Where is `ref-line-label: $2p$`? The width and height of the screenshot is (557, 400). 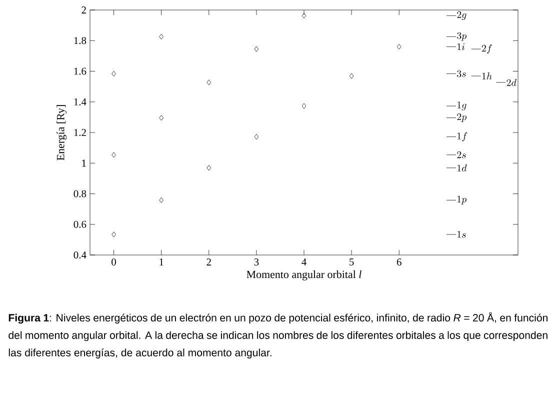 ref-line-label: $2p$ is located at coordinates (462, 117).